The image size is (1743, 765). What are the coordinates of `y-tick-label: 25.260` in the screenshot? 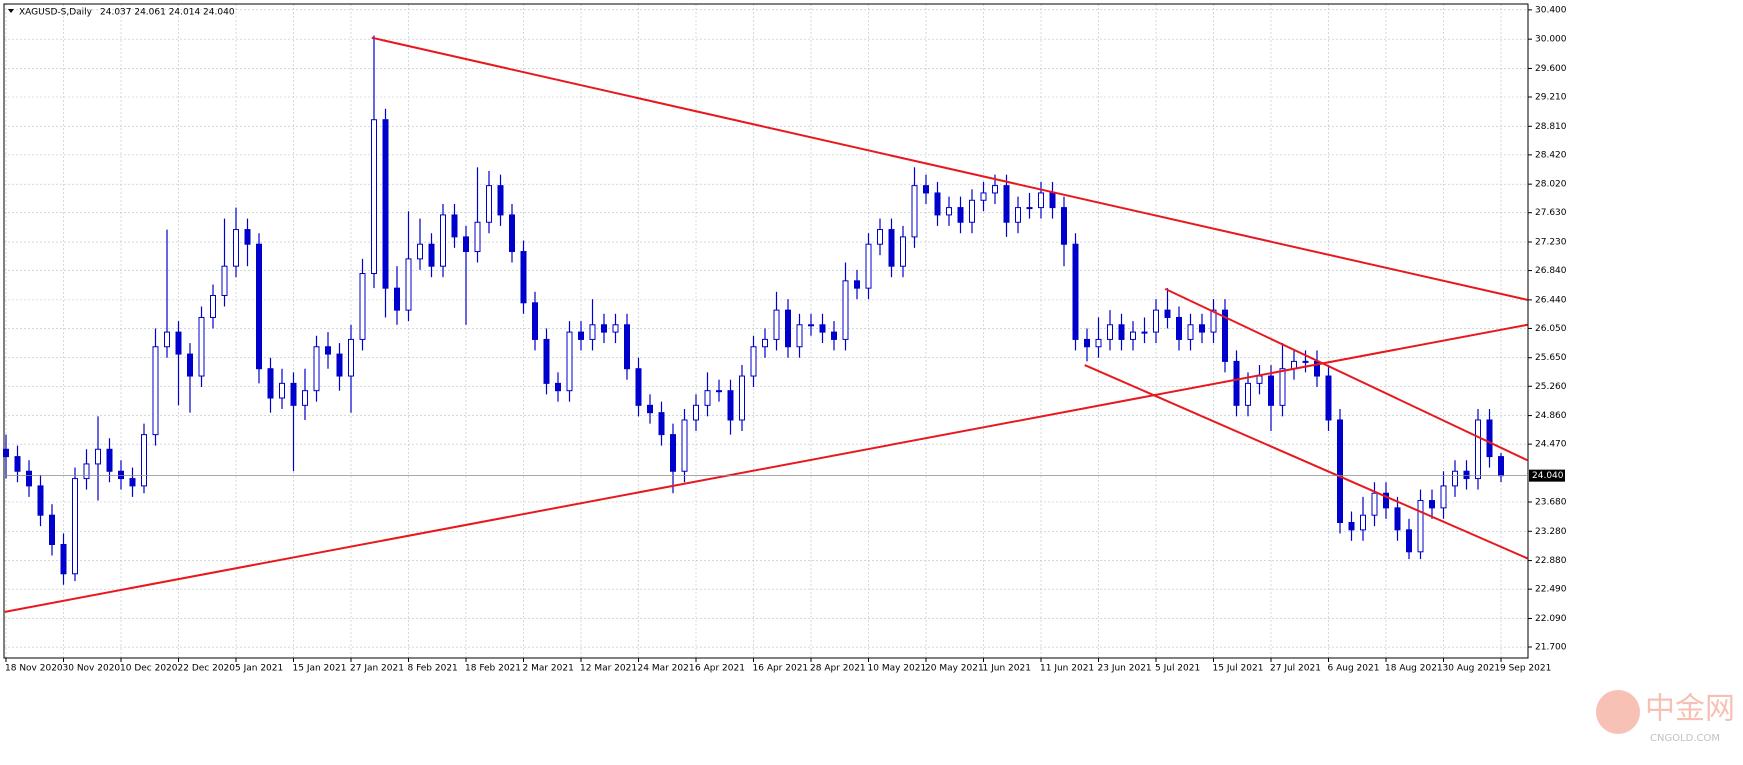 It's located at (1551, 387).